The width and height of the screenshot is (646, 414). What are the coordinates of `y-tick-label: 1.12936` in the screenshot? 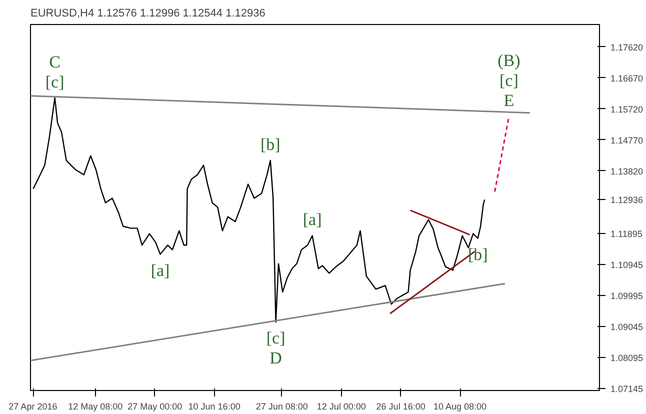 It's located at (627, 200).